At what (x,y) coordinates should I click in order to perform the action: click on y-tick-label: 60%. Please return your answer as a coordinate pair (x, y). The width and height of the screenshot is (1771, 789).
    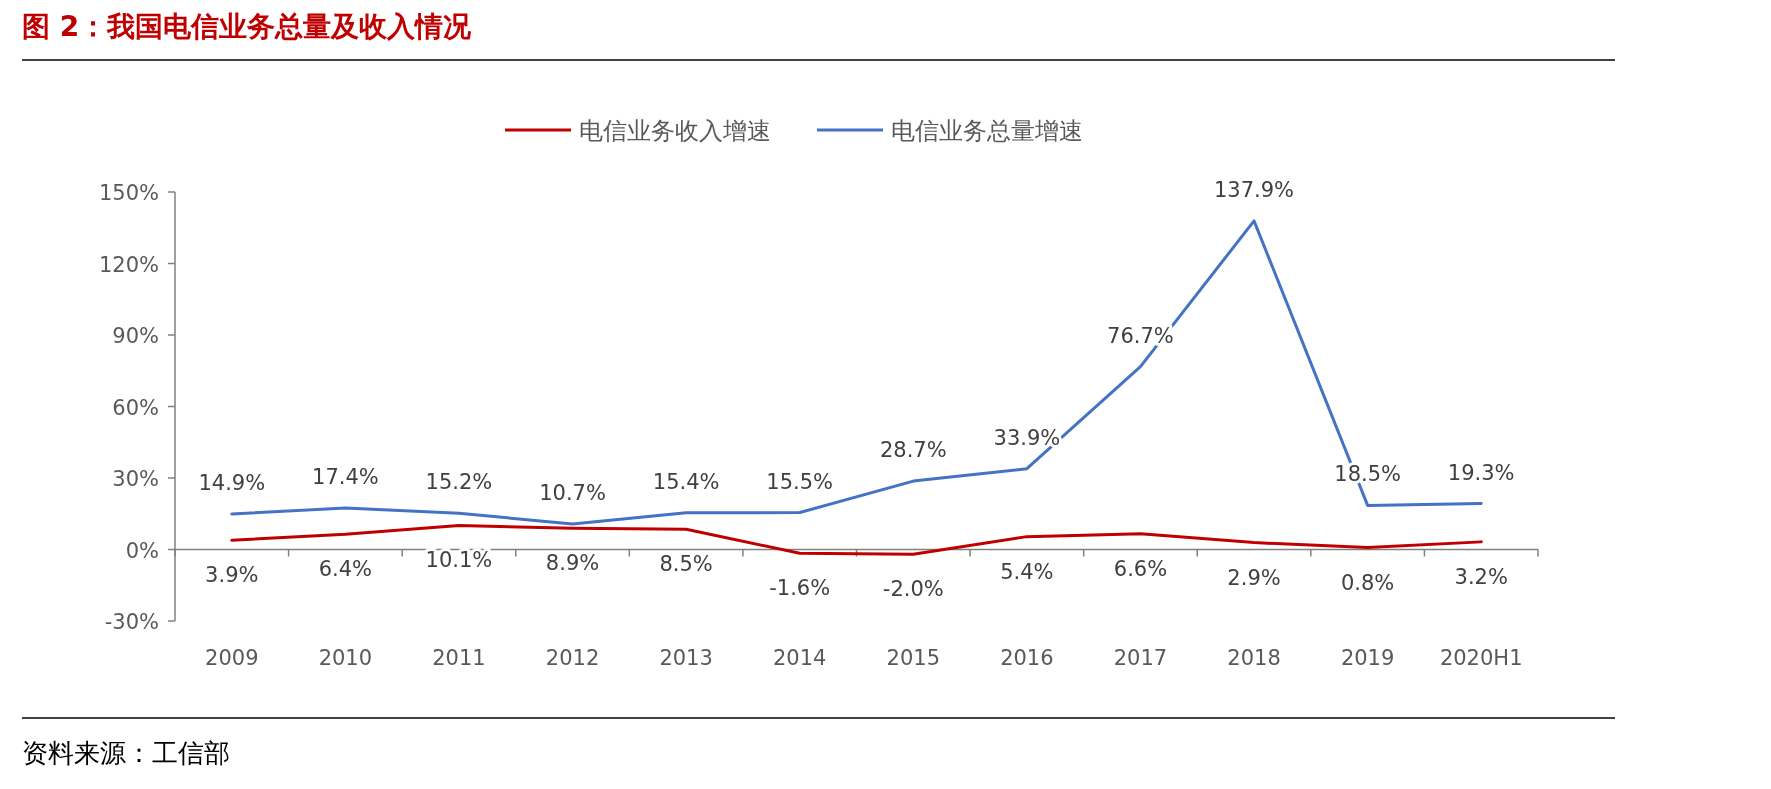
    Looking at the image, I should click on (135, 407).